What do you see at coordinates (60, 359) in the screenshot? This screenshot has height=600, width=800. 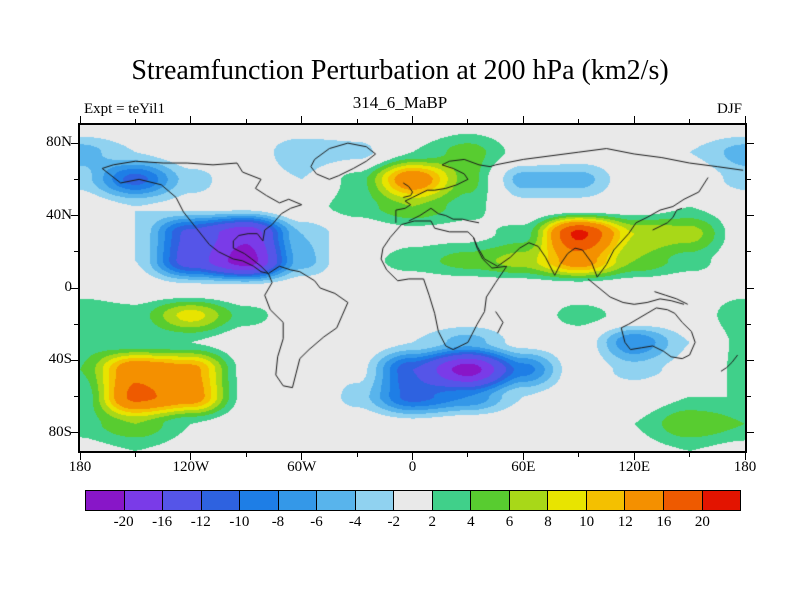 I see `y-axis-label: 40S` at bounding box center [60, 359].